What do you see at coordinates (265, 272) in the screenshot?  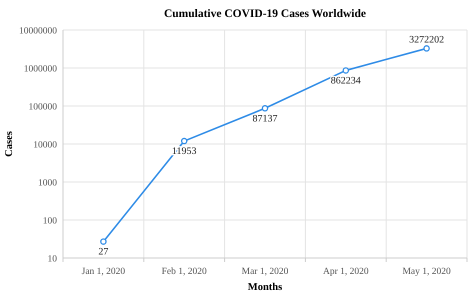 I see `x-tick-label: Mar 1, 2020` at bounding box center [265, 272].